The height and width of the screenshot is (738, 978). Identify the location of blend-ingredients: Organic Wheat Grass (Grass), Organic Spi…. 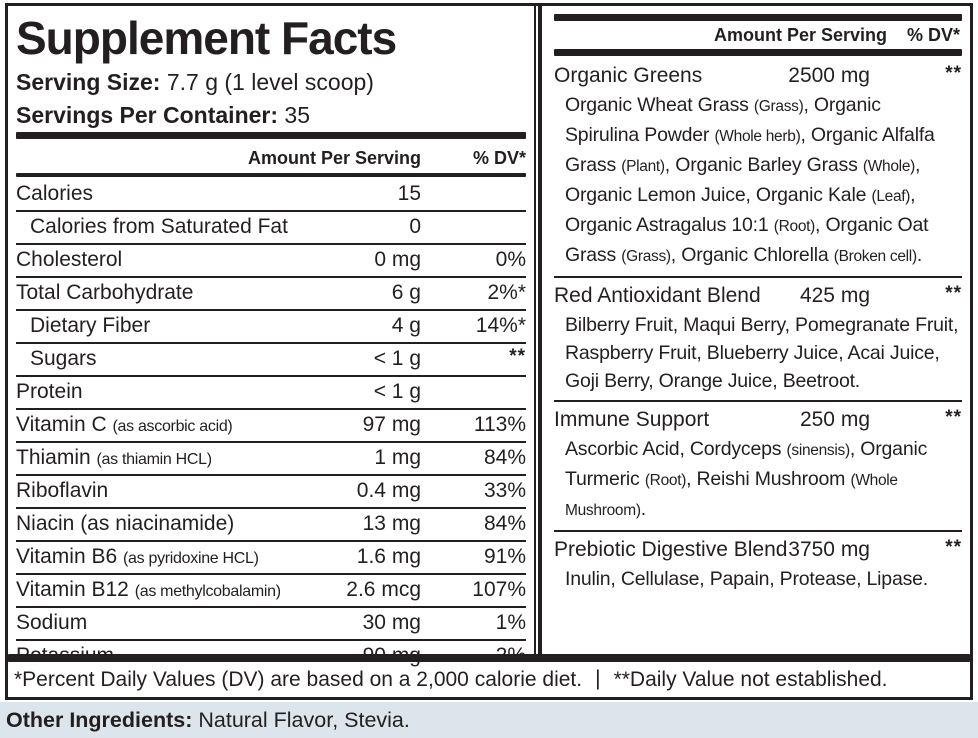
(750, 180).